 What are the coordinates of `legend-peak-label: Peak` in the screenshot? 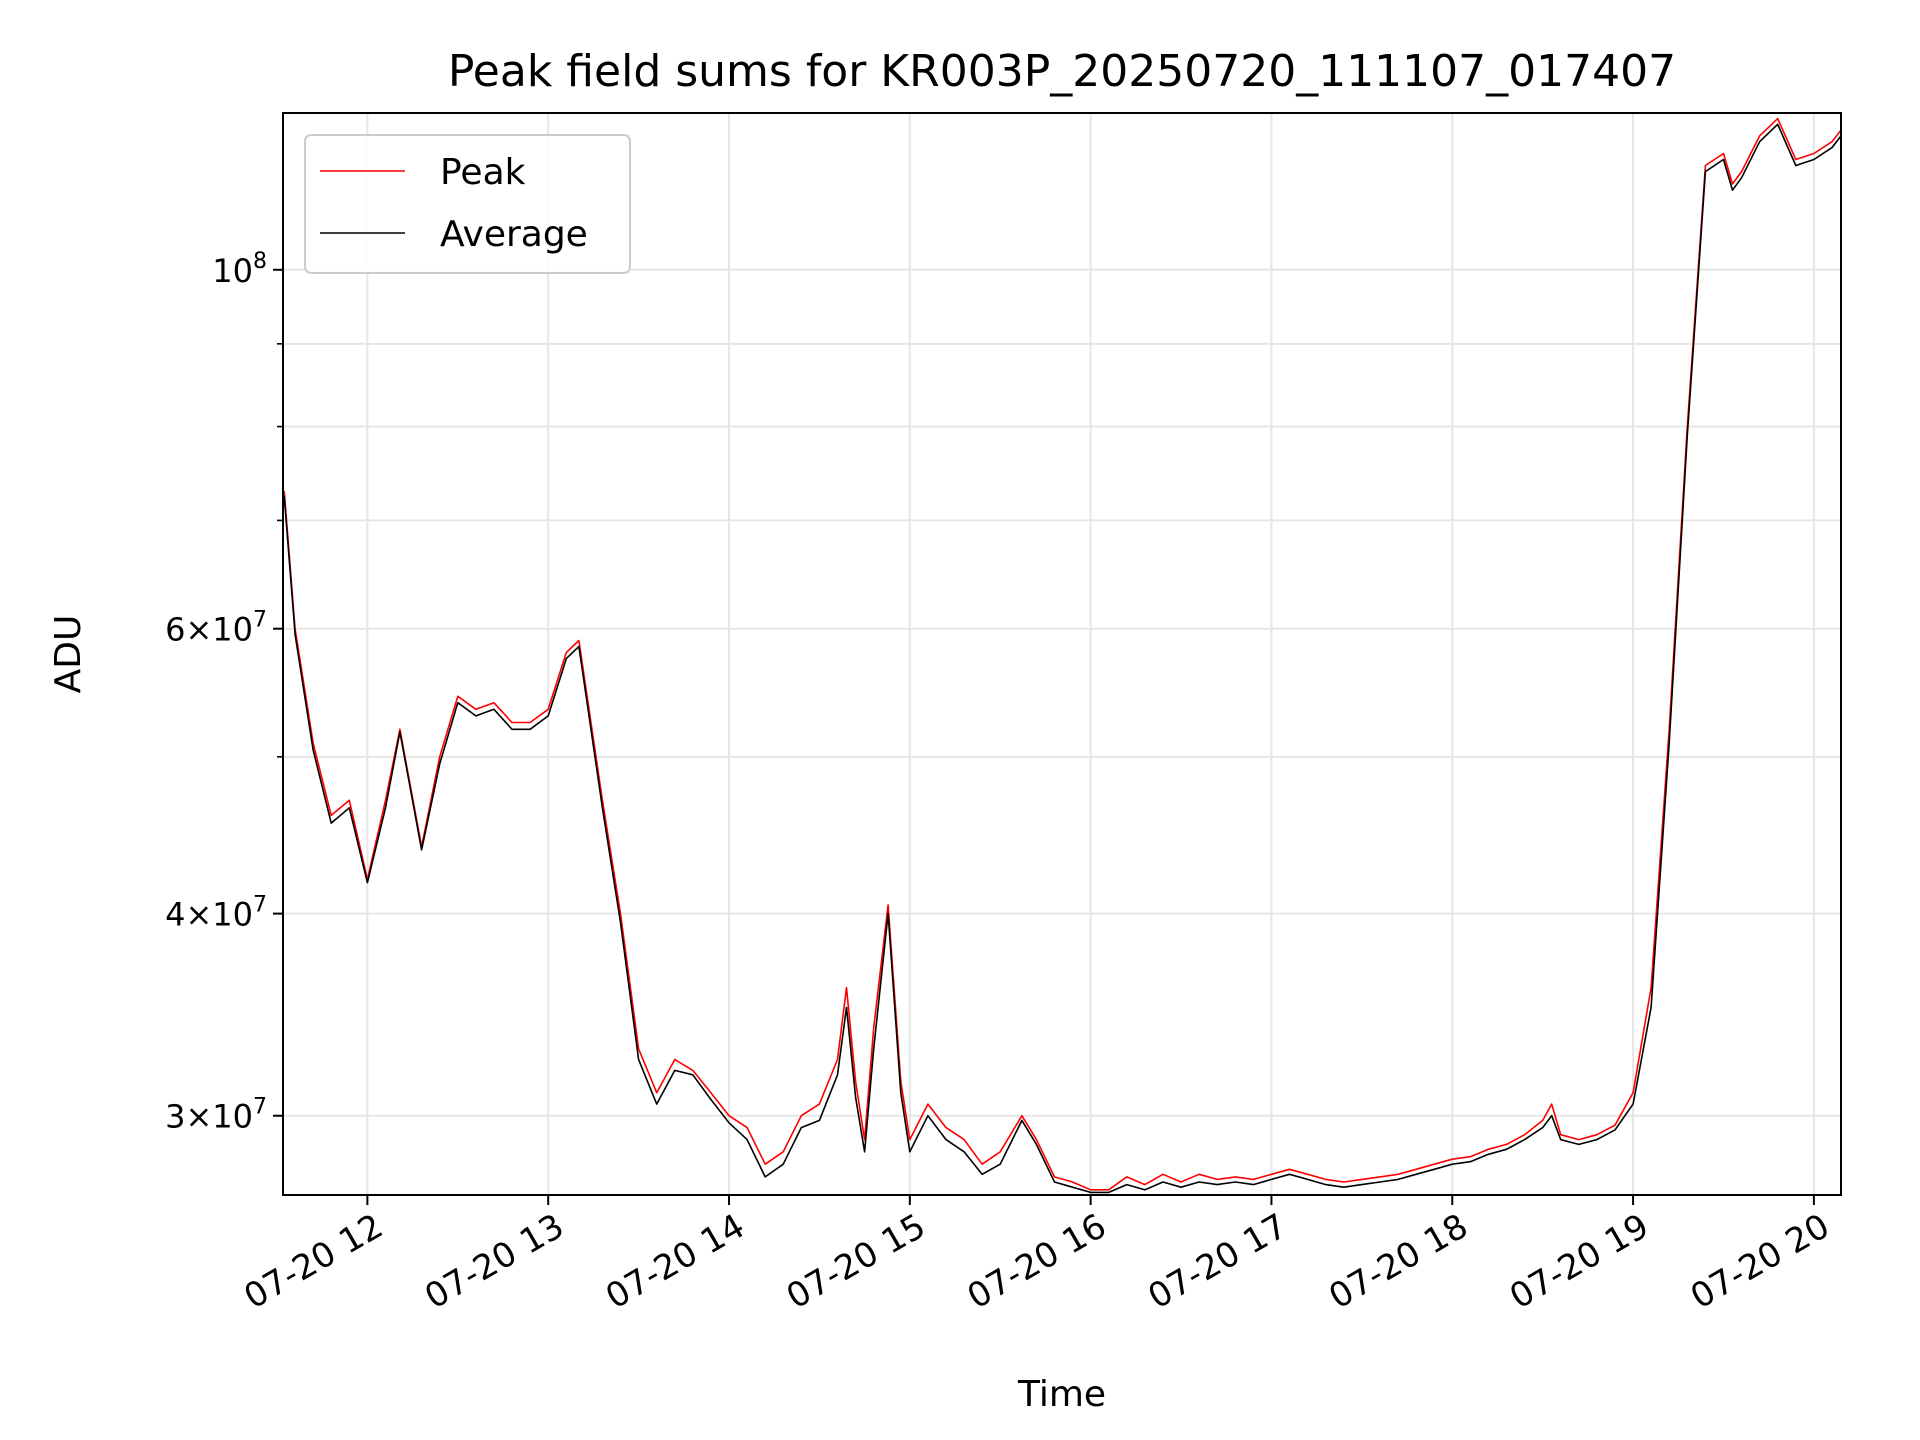 It's located at (483, 172).